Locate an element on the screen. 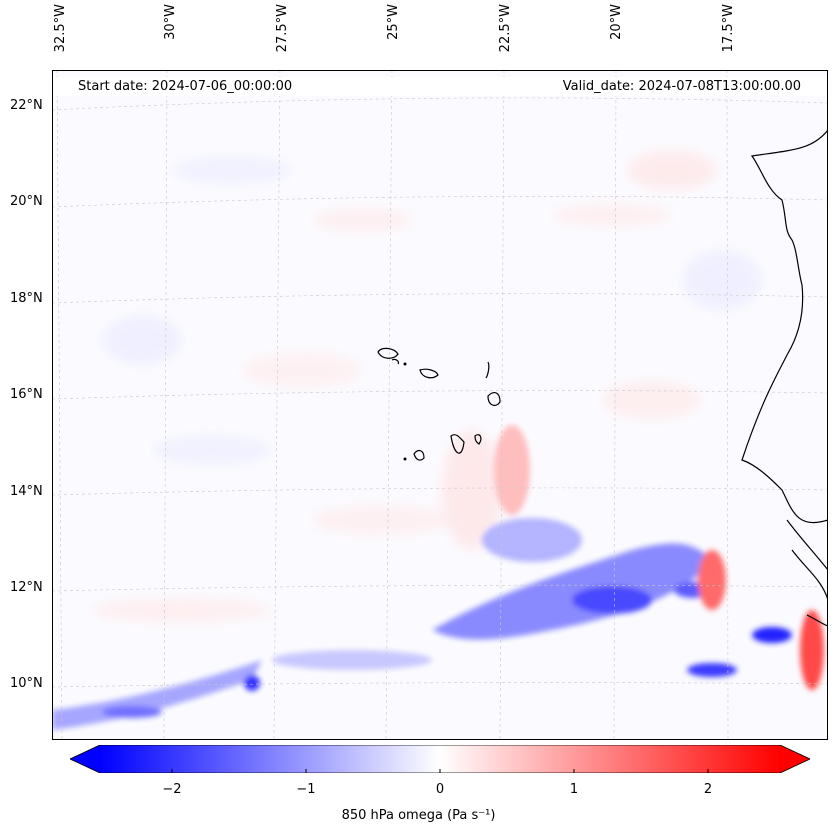  lat-label-20n: 20°N is located at coordinates (26, 201).